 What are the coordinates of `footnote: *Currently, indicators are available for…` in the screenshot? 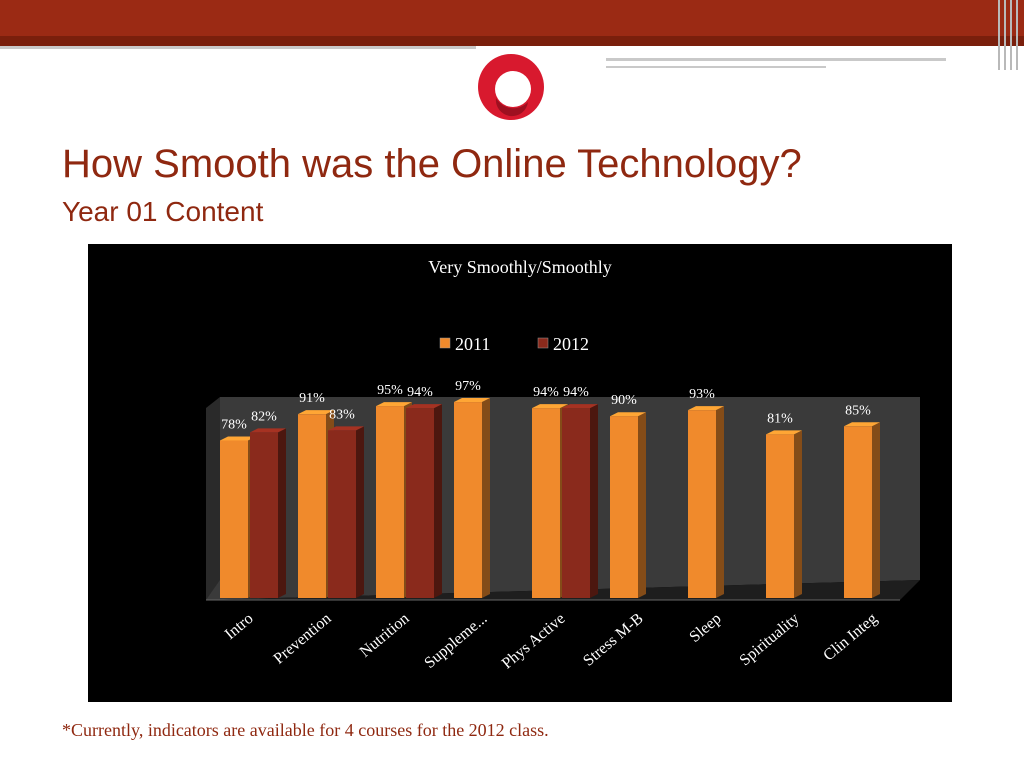 It's located at (305, 730).